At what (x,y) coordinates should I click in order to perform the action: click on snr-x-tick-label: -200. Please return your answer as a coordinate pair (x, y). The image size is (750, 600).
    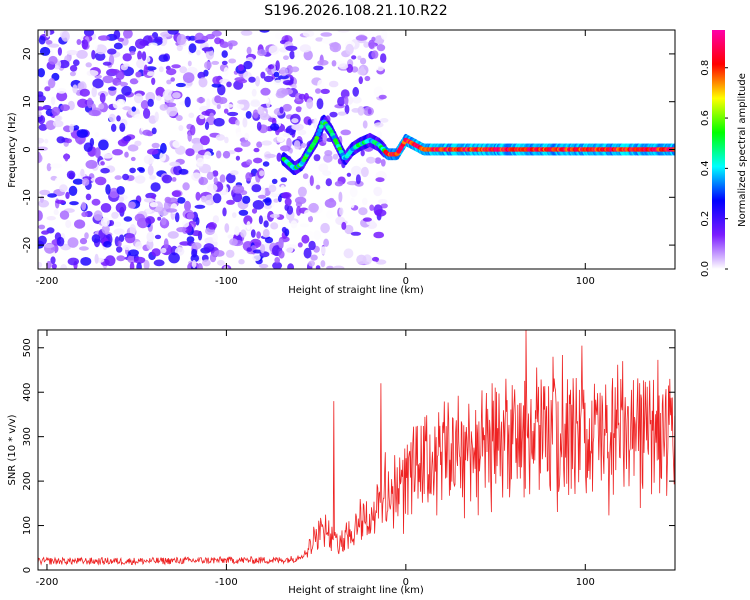
    Looking at the image, I should click on (47, 582).